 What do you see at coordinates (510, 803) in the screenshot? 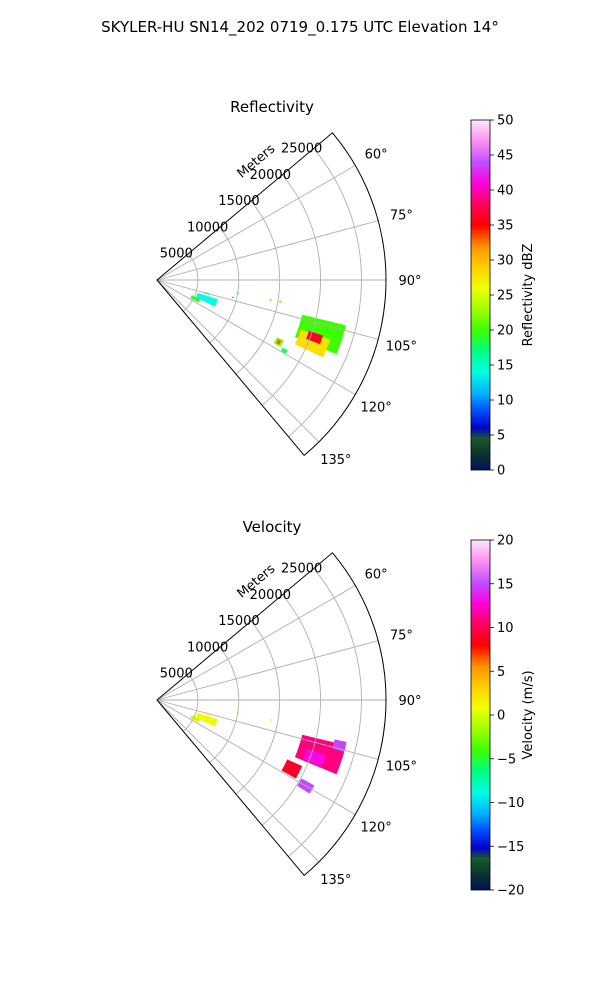
I see `colorbar-tick-label: −10` at bounding box center [510, 803].